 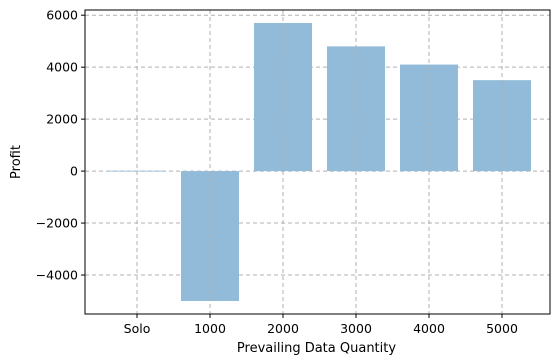 What do you see at coordinates (62, 67) in the screenshot?
I see `y-tick-label: 4000` at bounding box center [62, 67].